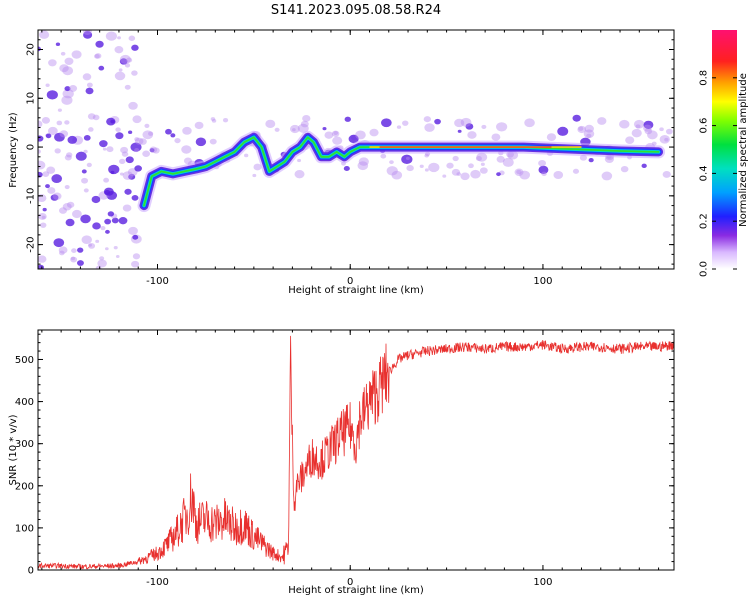  What do you see at coordinates (704, 78) in the screenshot?
I see `colorbar-tick-label: 0.8` at bounding box center [704, 78].